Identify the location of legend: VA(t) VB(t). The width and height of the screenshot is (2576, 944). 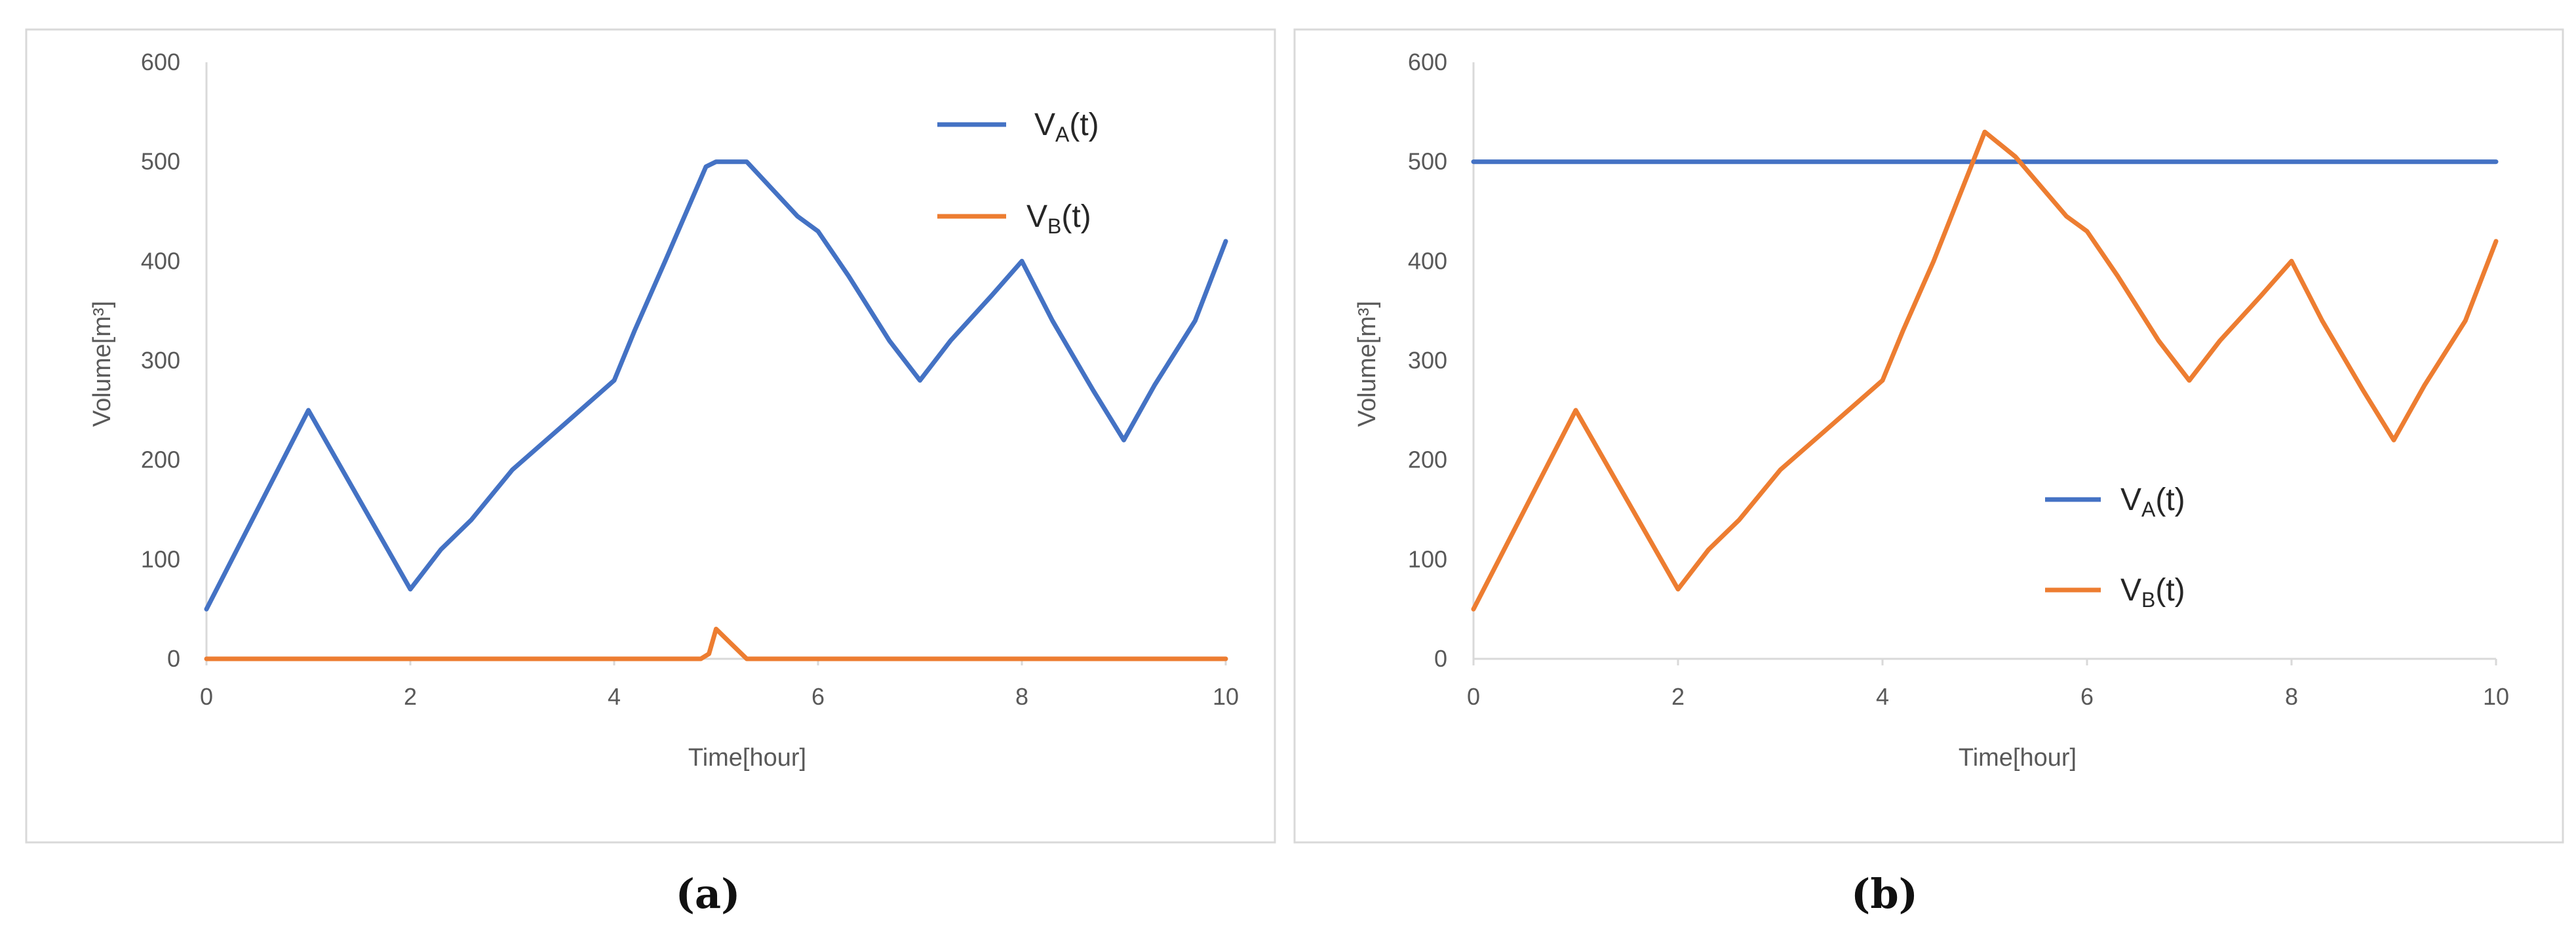
(1018, 173).